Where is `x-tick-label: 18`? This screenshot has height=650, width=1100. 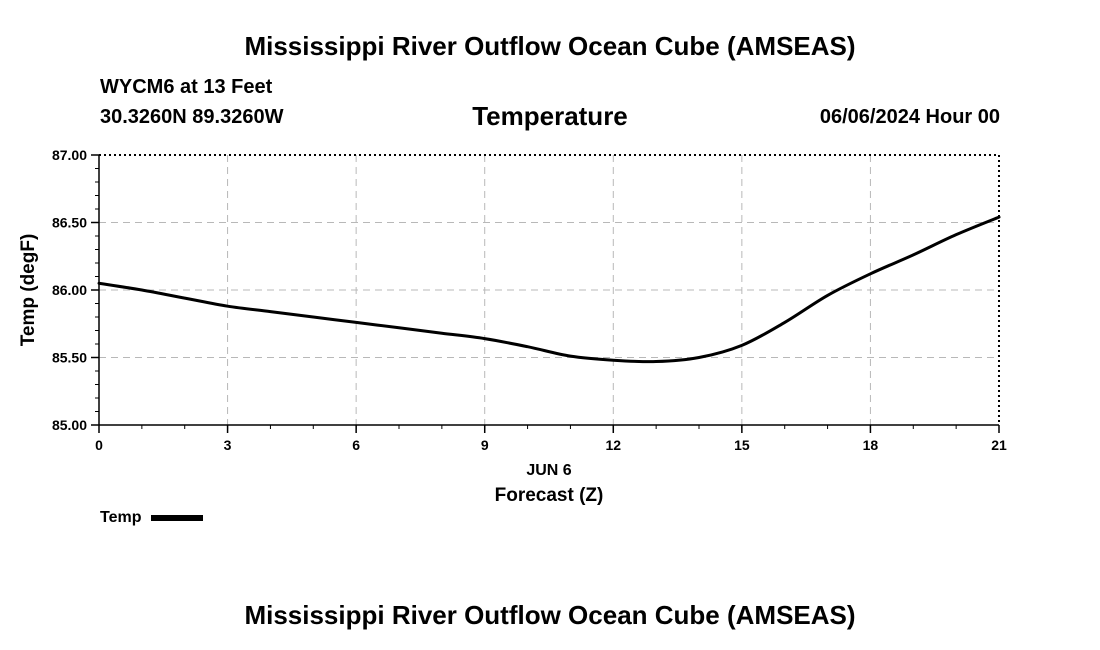 x-tick-label: 18 is located at coordinates (871, 445).